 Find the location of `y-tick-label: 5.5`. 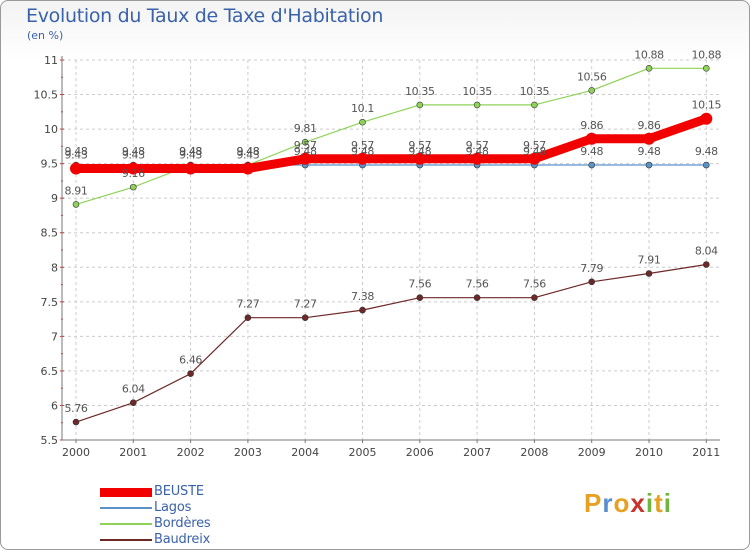

y-tick-label: 5.5 is located at coordinates (50, 440).